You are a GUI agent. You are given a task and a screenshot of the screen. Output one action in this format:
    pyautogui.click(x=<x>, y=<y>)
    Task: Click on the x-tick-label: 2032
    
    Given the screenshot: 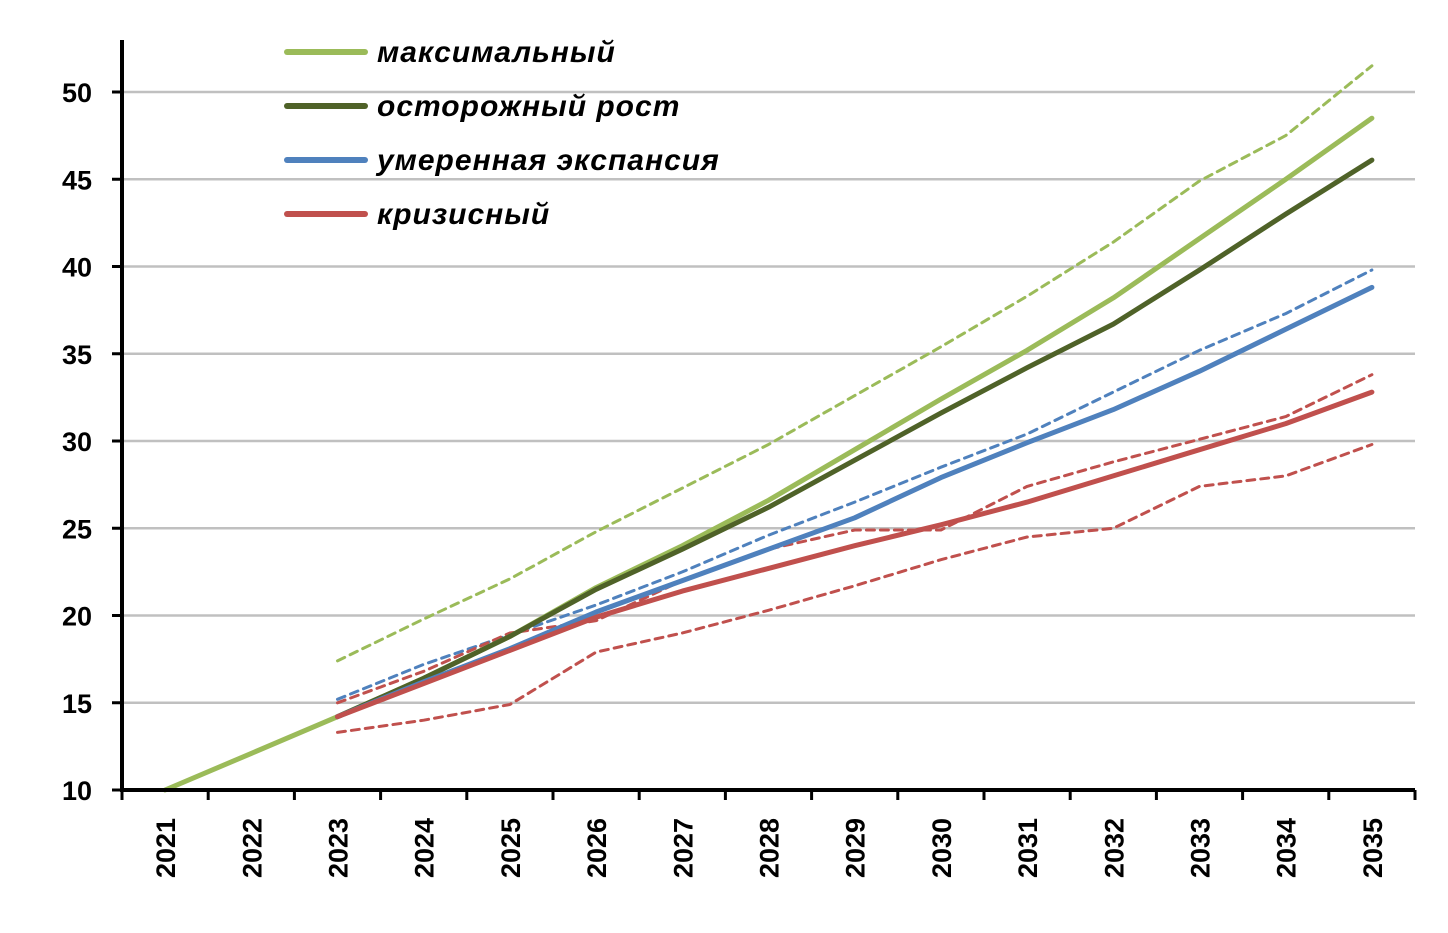 What is the action you would take?
    pyautogui.click(x=1114, y=848)
    